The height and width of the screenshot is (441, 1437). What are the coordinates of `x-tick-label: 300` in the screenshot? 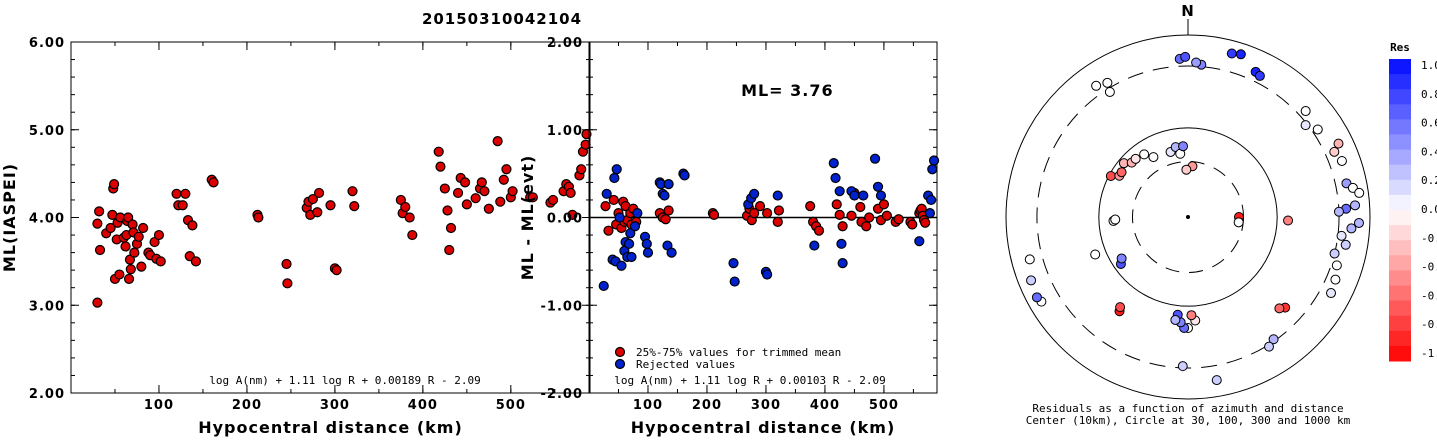 It's located at (766, 405).